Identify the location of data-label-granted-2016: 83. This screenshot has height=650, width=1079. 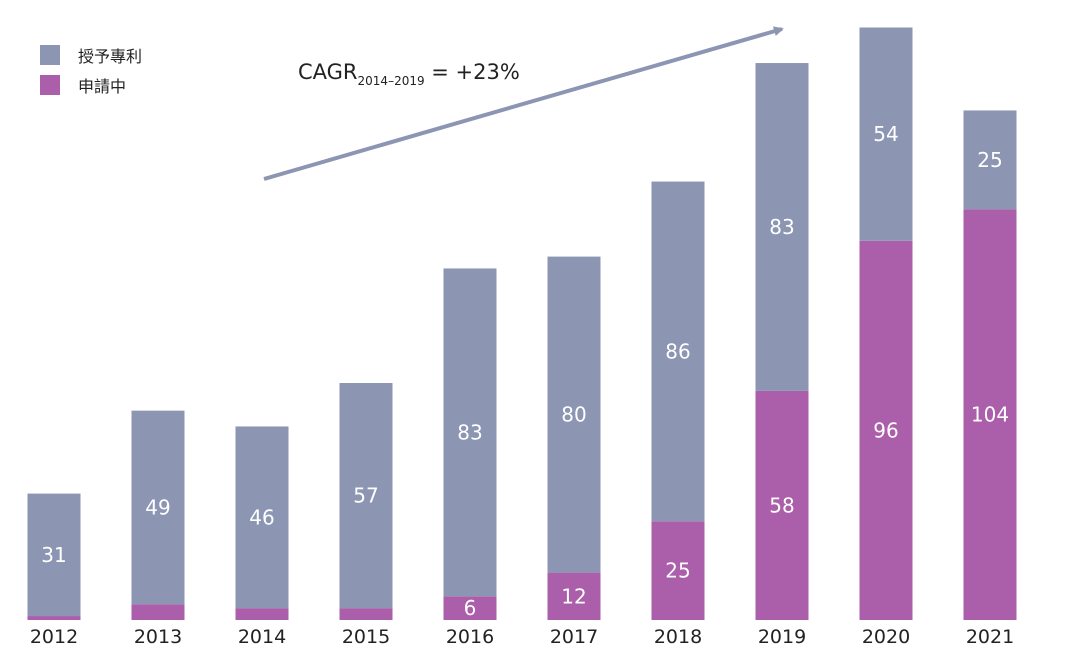
(469, 432).